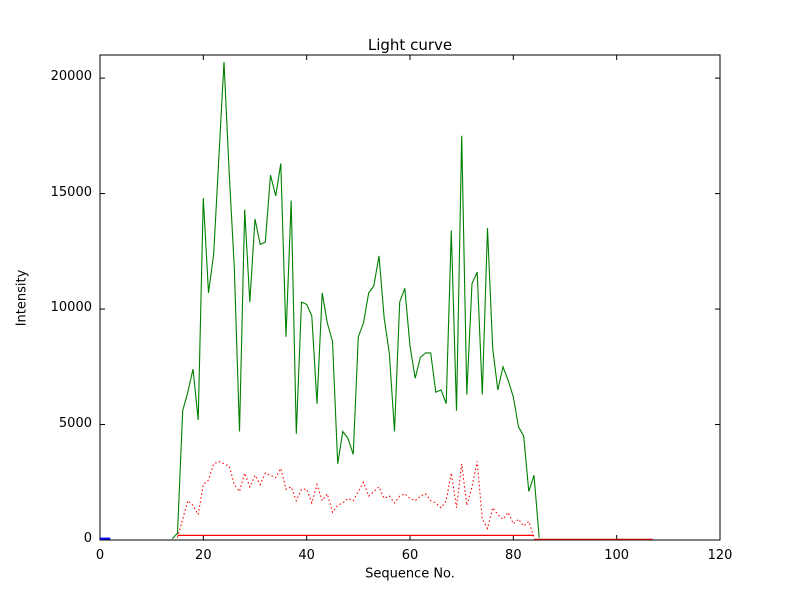 Image resolution: width=800 pixels, height=600 pixels. I want to click on x-tick-label: 40, so click(306, 555).